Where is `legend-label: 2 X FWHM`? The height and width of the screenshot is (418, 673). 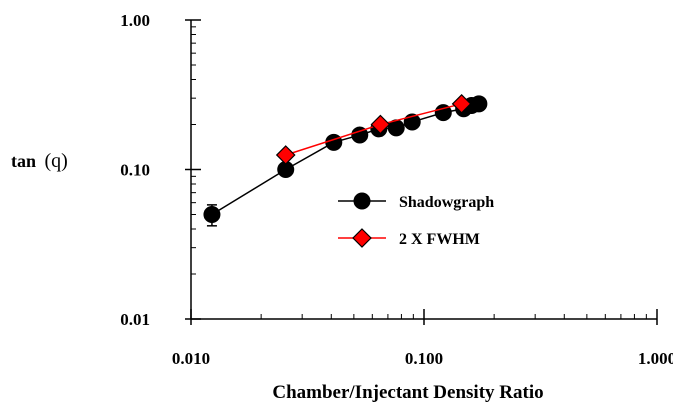
legend-label: 2 X FWHM is located at coordinates (439, 239).